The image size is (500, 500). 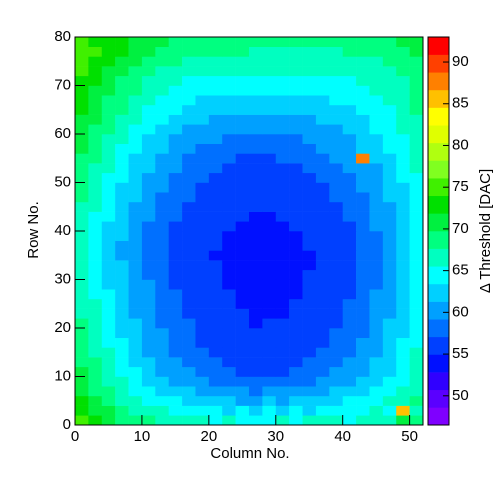 What do you see at coordinates (62, 84) in the screenshot?
I see `y-tick-label: 70` at bounding box center [62, 84].